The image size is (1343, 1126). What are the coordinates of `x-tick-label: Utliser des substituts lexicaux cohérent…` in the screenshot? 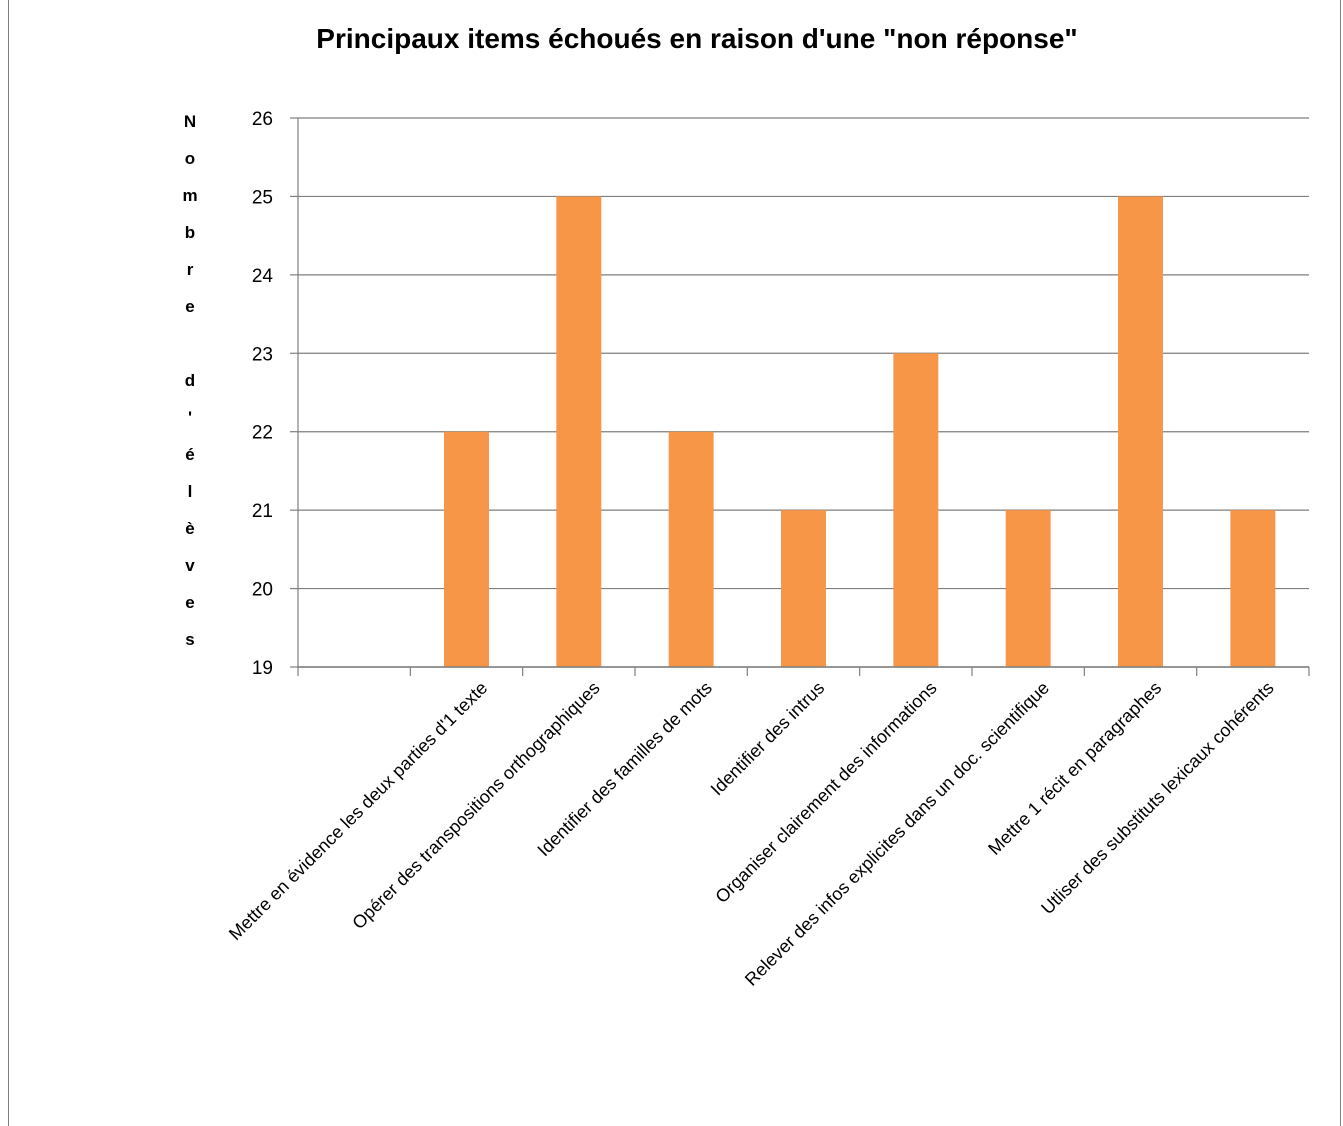 It's located at (1157, 798).